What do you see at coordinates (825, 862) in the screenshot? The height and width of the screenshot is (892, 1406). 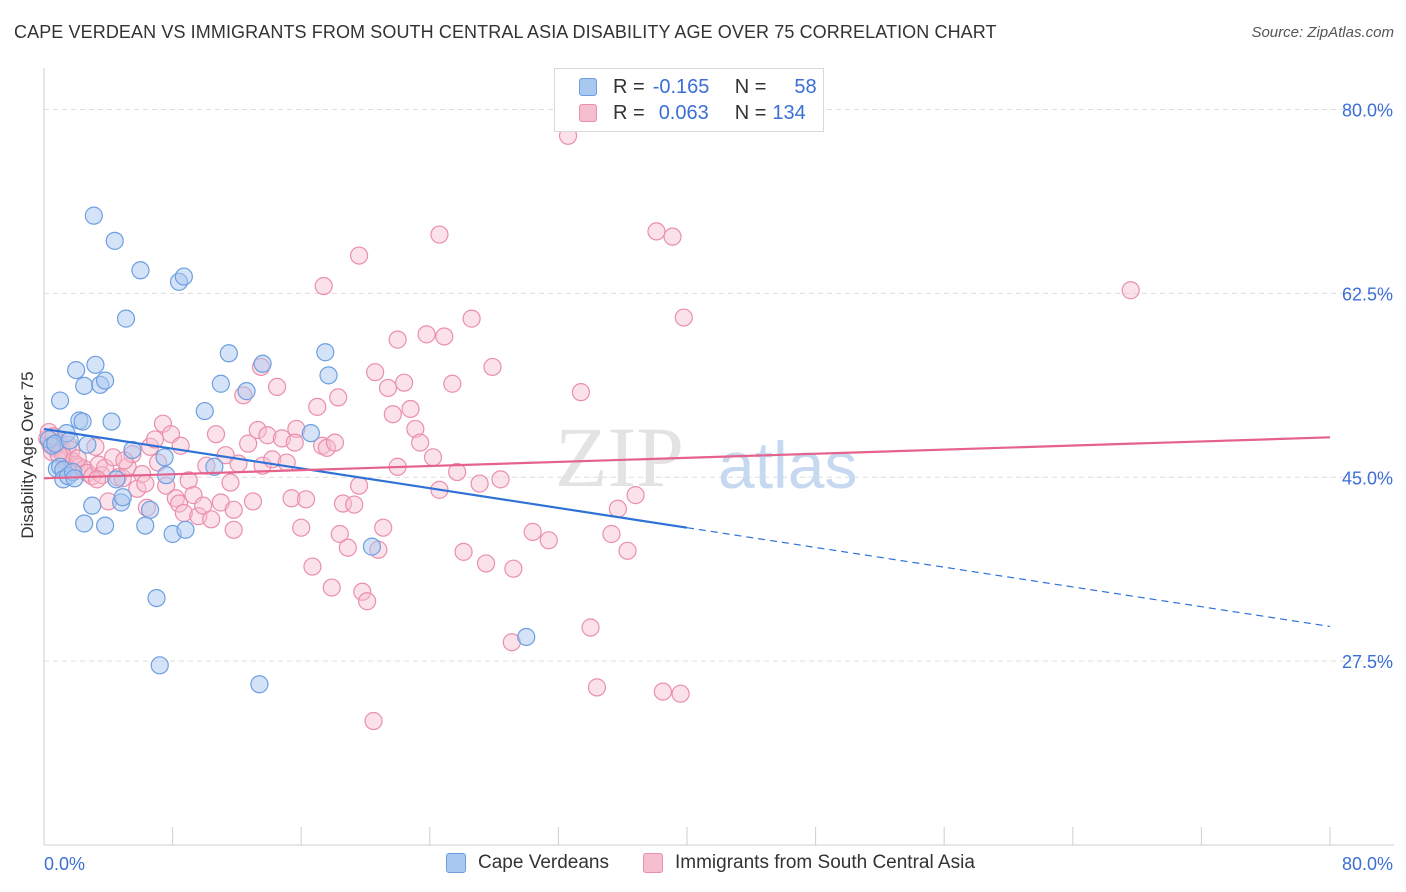 I see `legend-label: Immigrants from South Central Asia` at bounding box center [825, 862].